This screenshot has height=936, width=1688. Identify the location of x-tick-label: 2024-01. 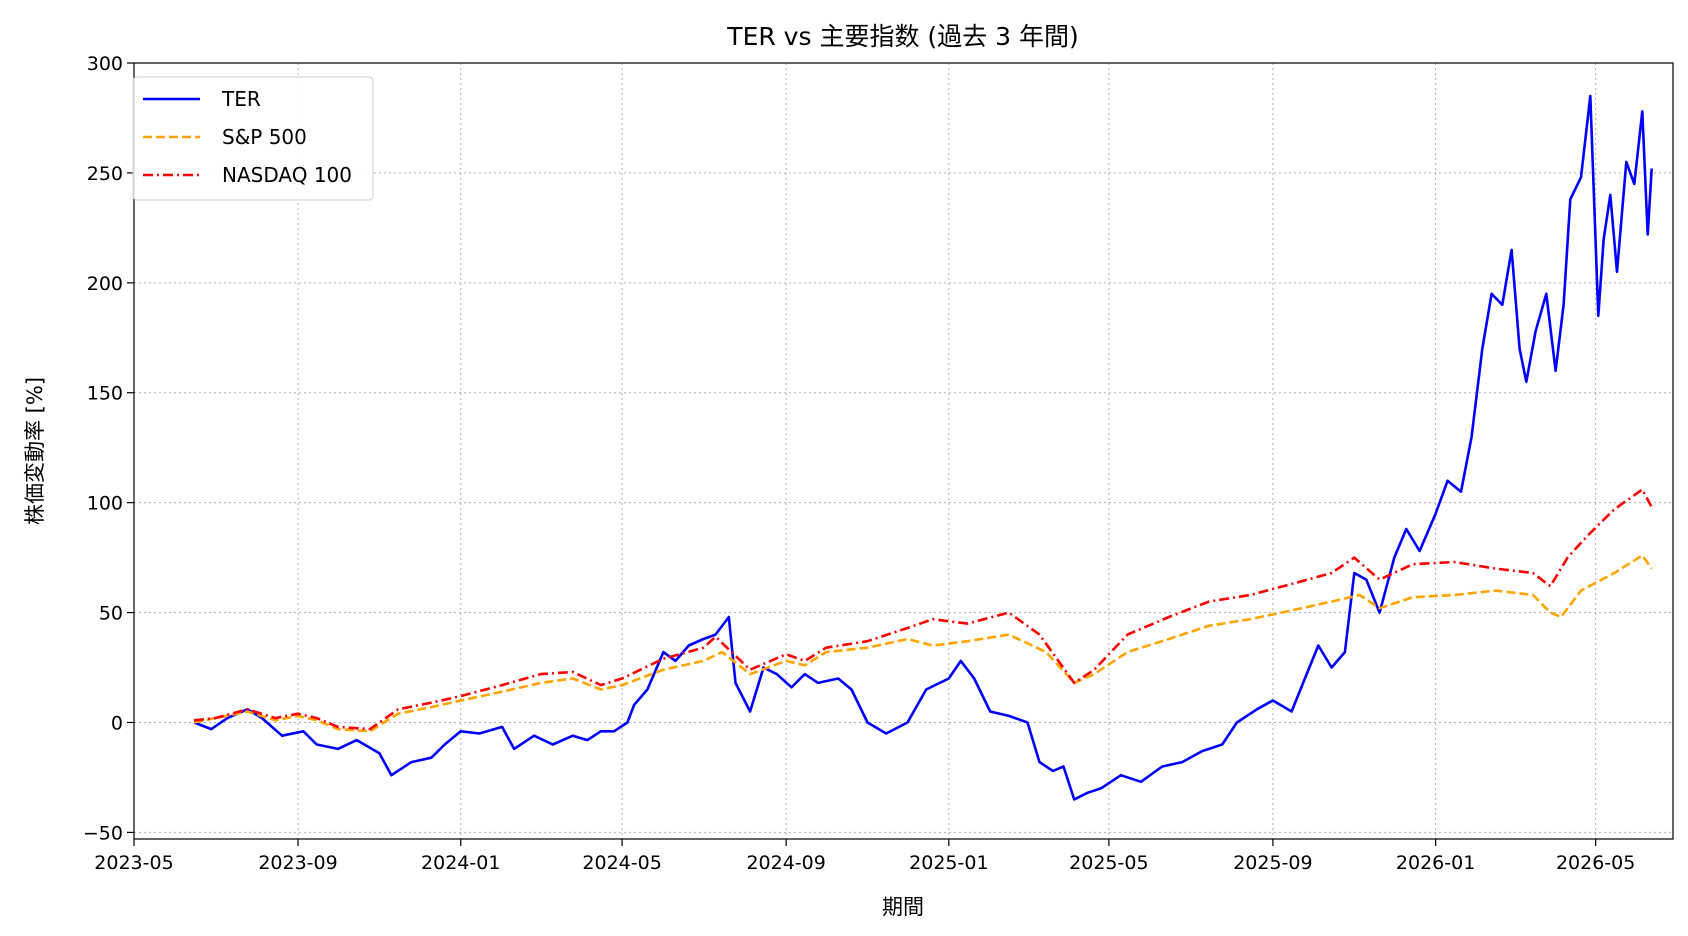
(460, 863).